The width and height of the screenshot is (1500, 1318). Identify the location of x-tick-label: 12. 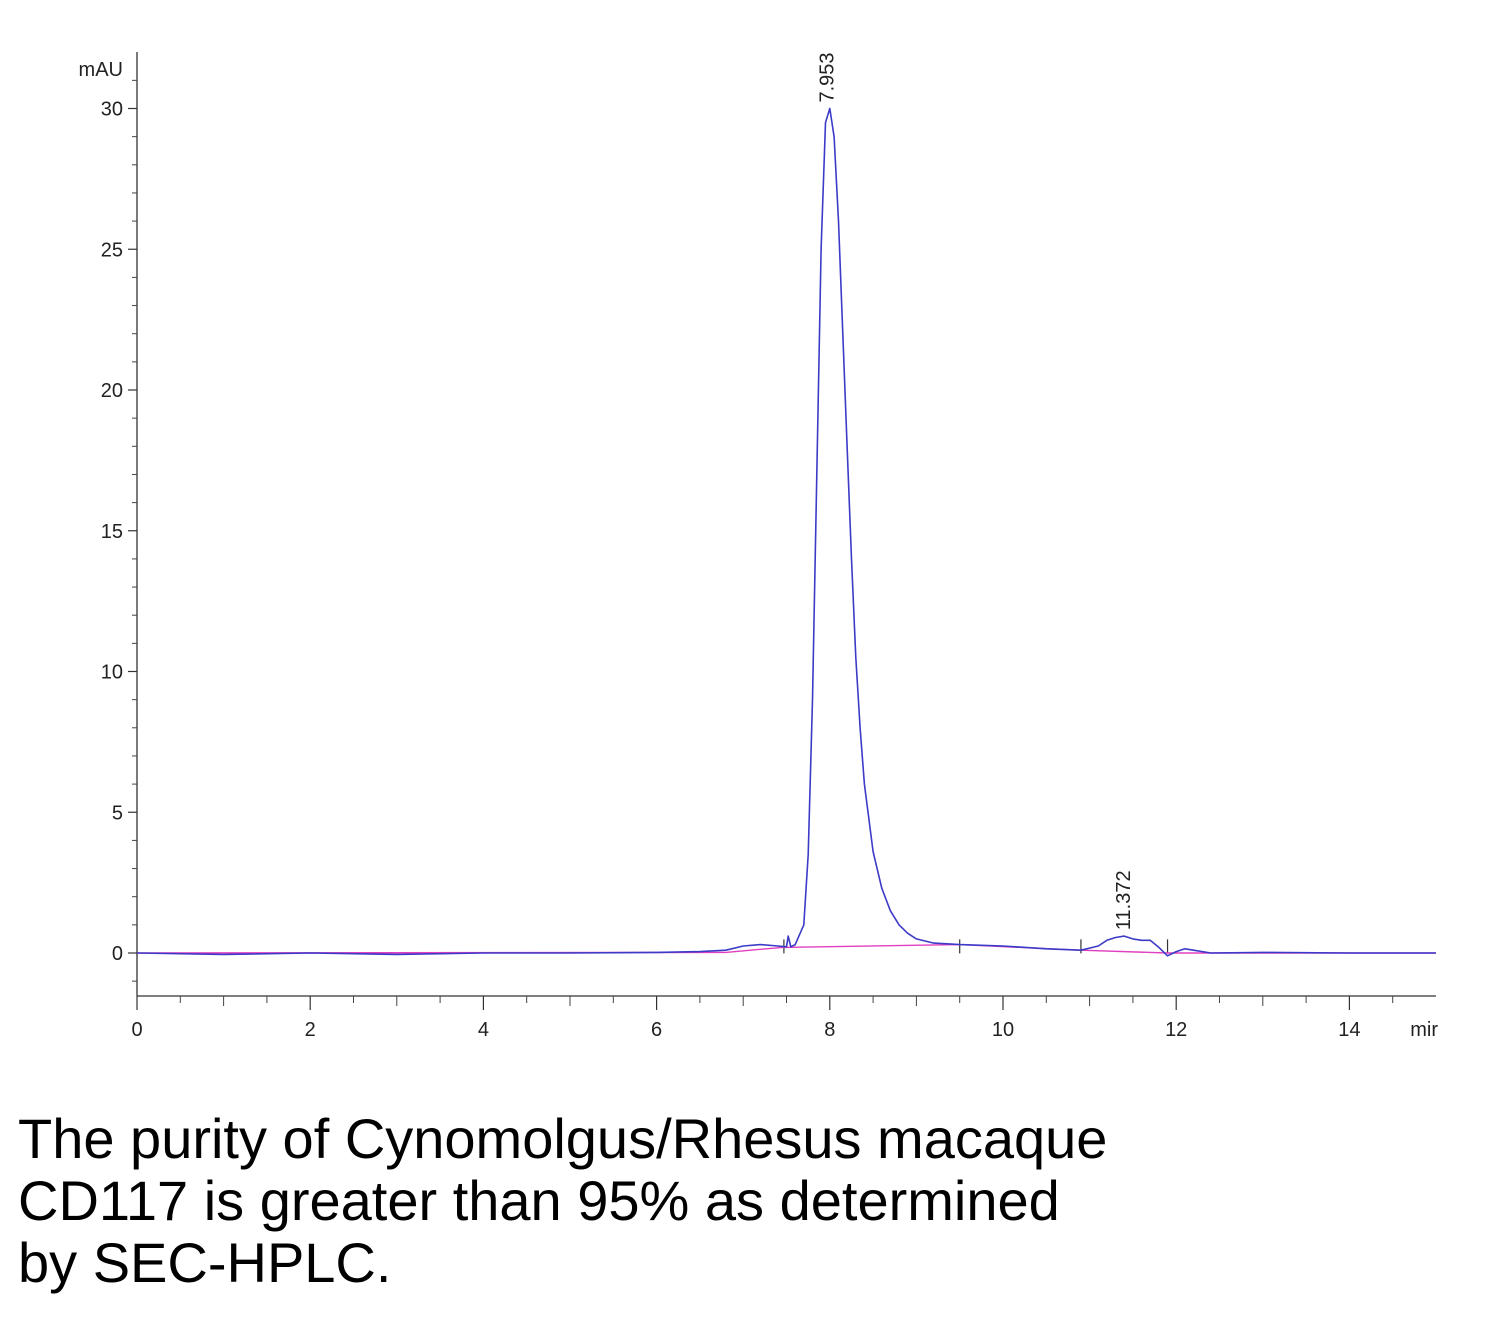
(1176, 1030).